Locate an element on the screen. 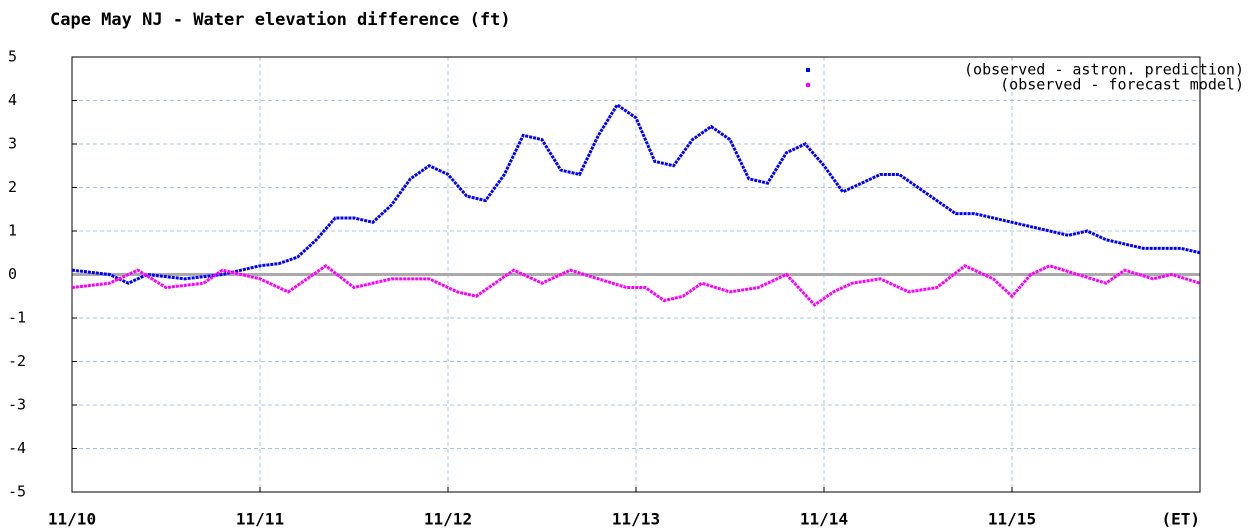 The image size is (1251, 532). y-tick-label: 0 is located at coordinates (12, 274).